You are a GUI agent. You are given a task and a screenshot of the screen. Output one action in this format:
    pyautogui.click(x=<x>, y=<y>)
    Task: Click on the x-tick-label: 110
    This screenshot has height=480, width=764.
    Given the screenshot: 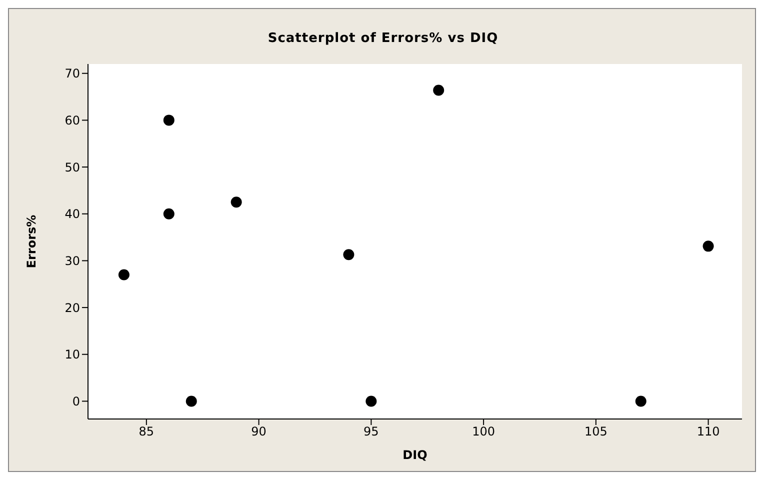 What is the action you would take?
    pyautogui.click(x=708, y=431)
    